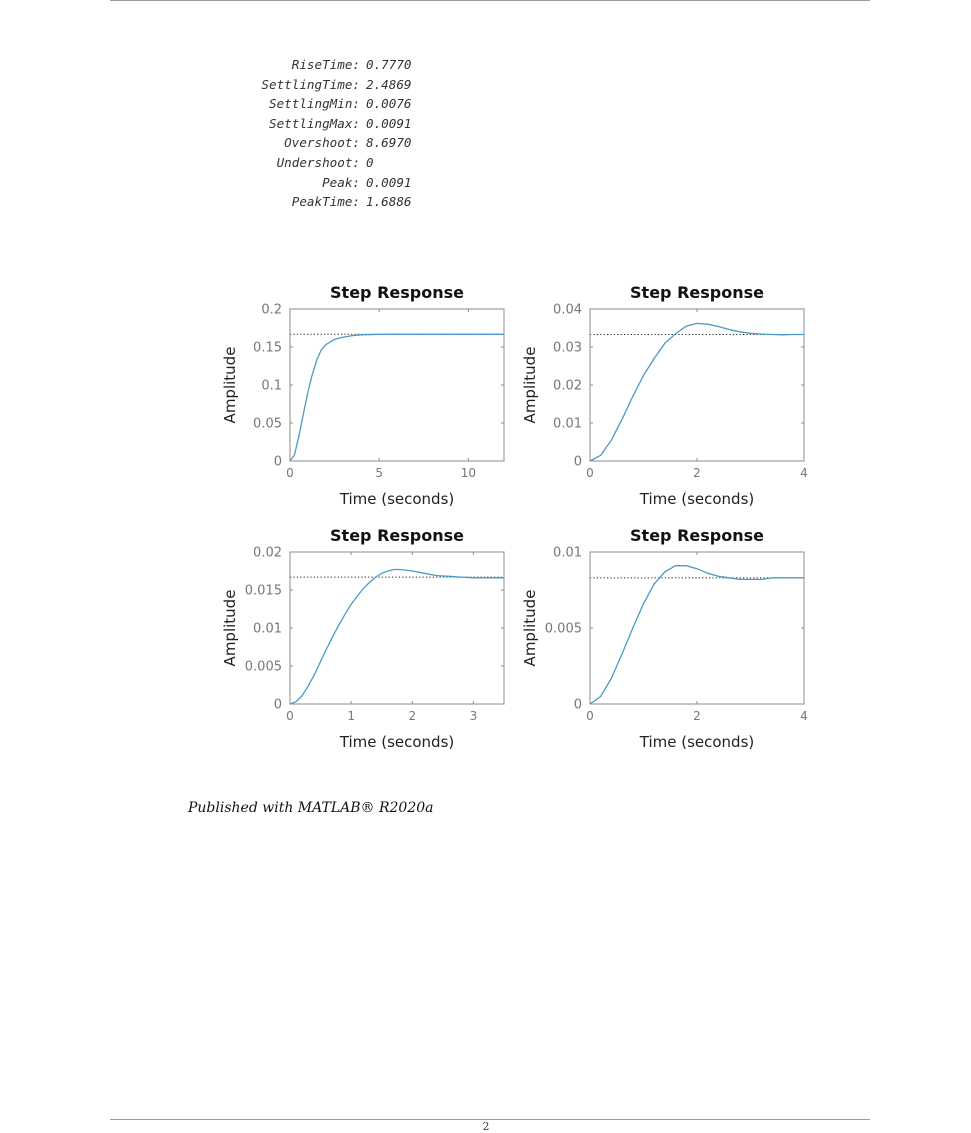  I want to click on stat-row: Peak: 0.0091, so click(300, 183).